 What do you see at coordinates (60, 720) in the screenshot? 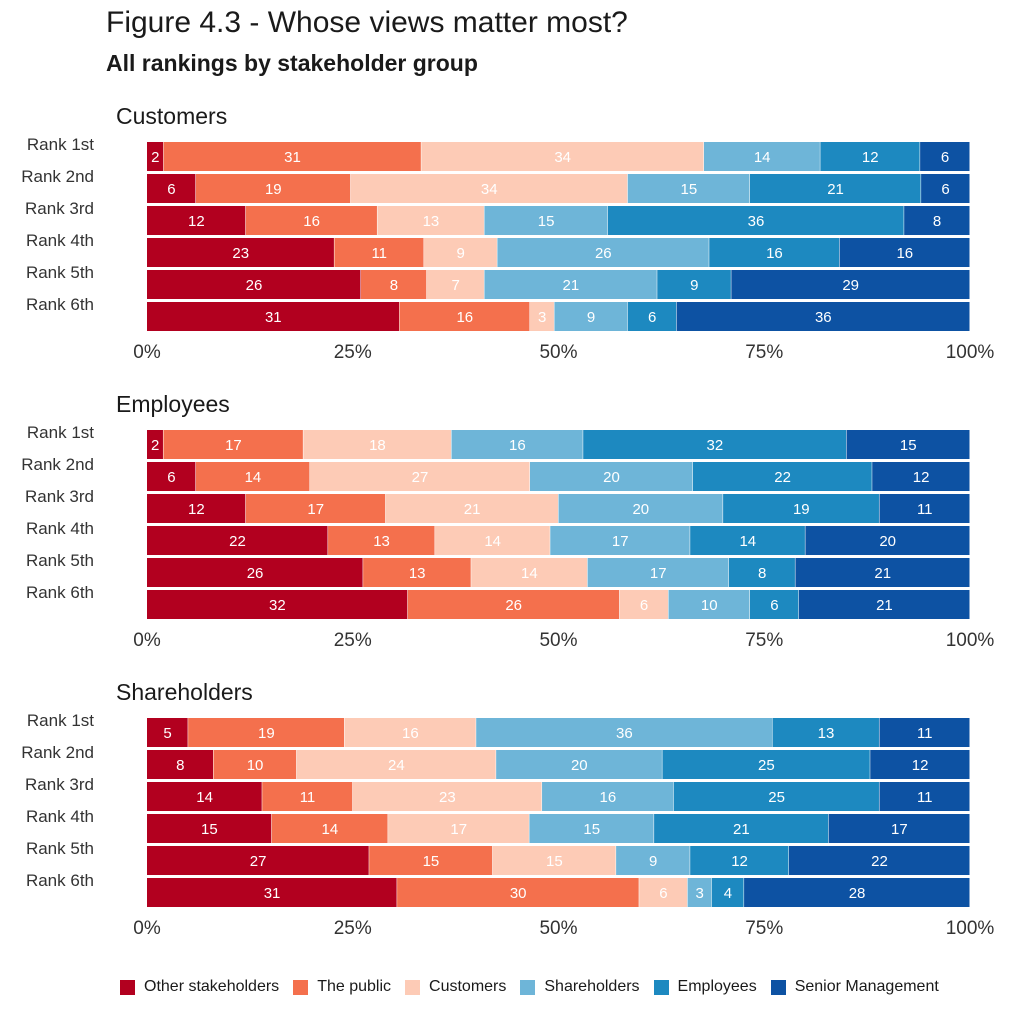
I see `rank-label: Rank 1st` at bounding box center [60, 720].